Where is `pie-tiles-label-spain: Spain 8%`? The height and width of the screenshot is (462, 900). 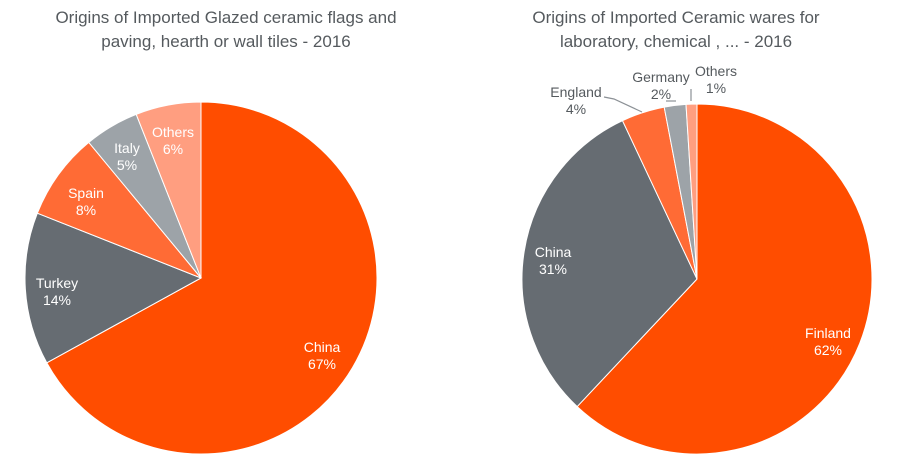 pie-tiles-label-spain: Spain 8% is located at coordinates (86, 201).